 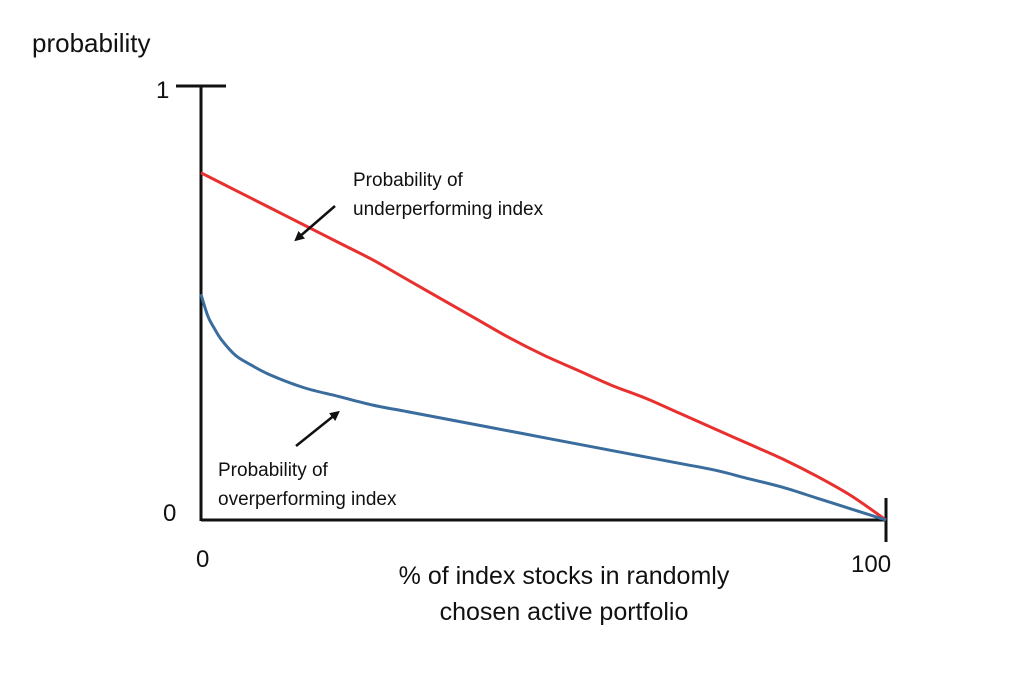 I want to click on x-tick-label-max: 100, so click(x=871, y=564).